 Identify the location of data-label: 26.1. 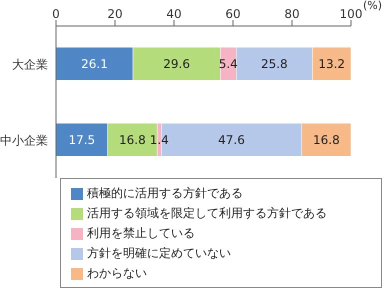
(94, 64).